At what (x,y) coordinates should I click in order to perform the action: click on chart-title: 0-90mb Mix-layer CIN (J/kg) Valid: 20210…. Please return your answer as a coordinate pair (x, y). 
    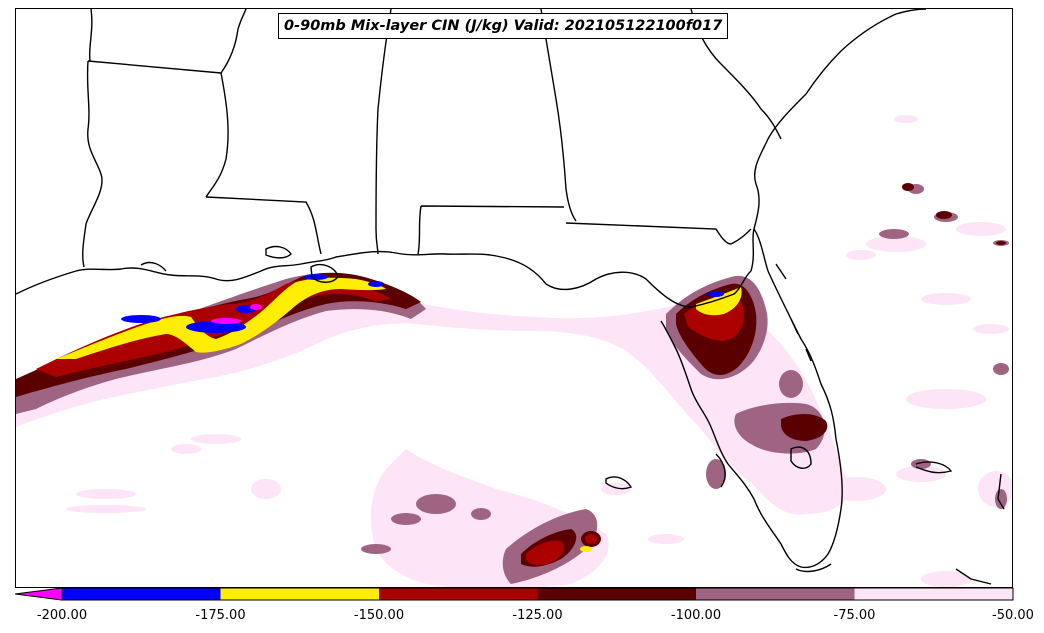
    Looking at the image, I should click on (503, 26).